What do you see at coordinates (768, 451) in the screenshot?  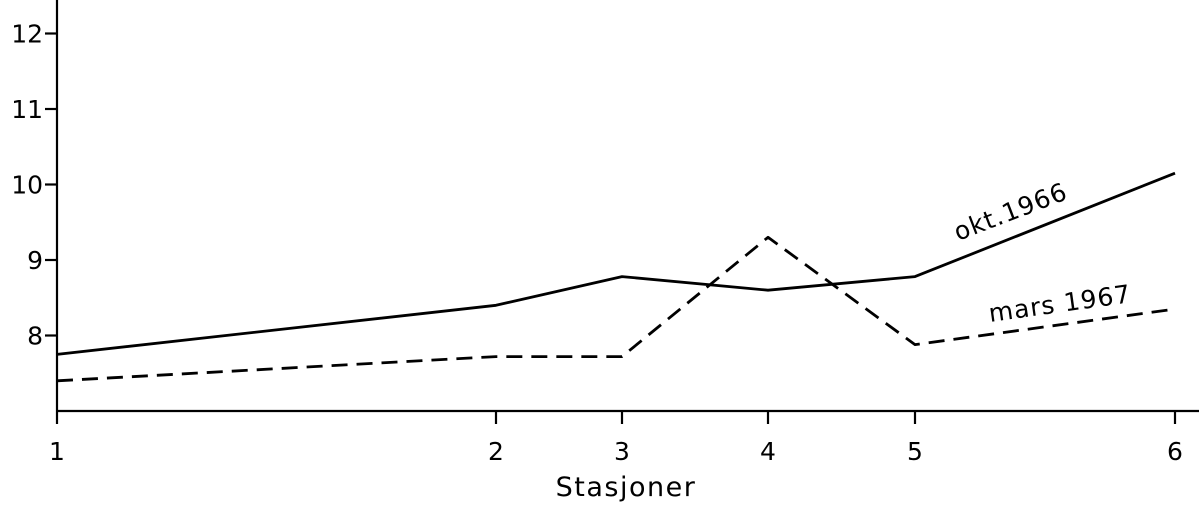 I see `x-tick-label: 4` at bounding box center [768, 451].